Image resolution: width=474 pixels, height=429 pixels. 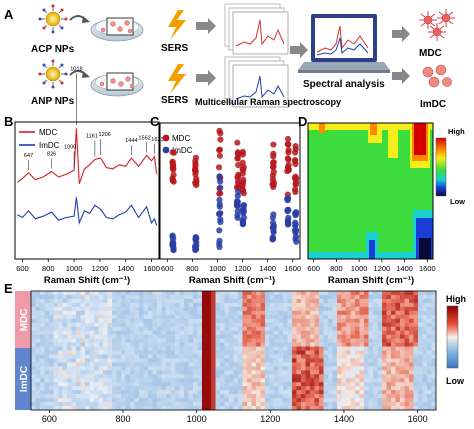 I want to click on petri-dish-icon, so click(x=117, y=29).